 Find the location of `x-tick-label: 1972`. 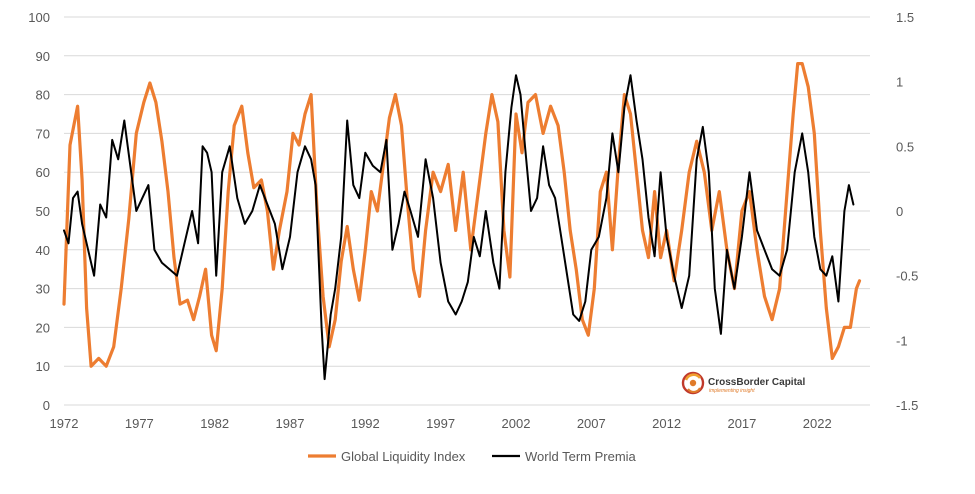

x-tick-label: 1972 is located at coordinates (64, 423).